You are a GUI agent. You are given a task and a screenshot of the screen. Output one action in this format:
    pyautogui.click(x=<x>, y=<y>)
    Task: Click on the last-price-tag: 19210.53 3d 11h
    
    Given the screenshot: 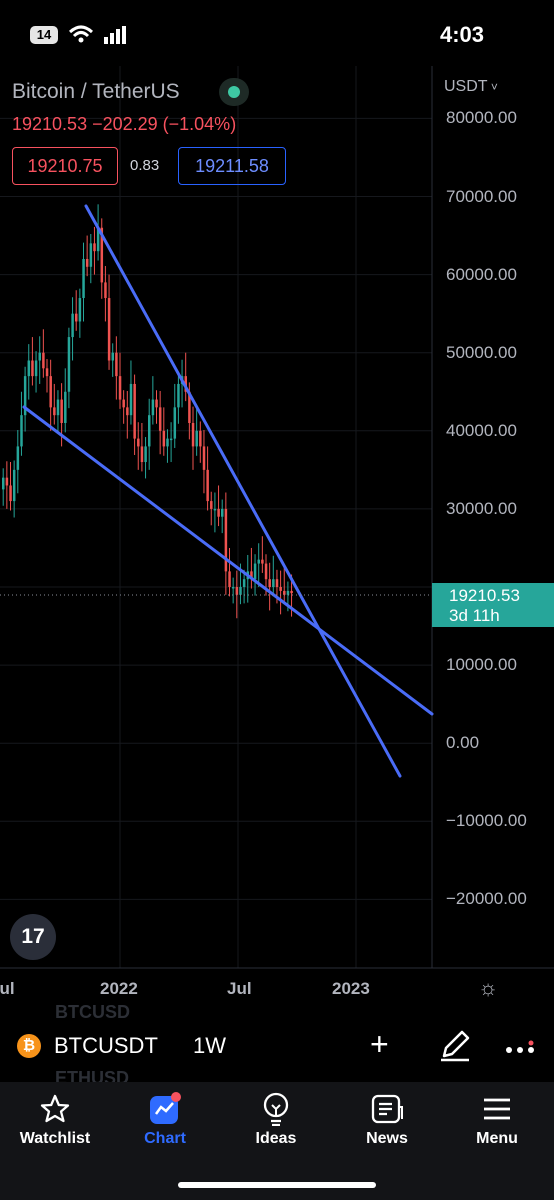 What is the action you would take?
    pyautogui.click(x=493, y=605)
    